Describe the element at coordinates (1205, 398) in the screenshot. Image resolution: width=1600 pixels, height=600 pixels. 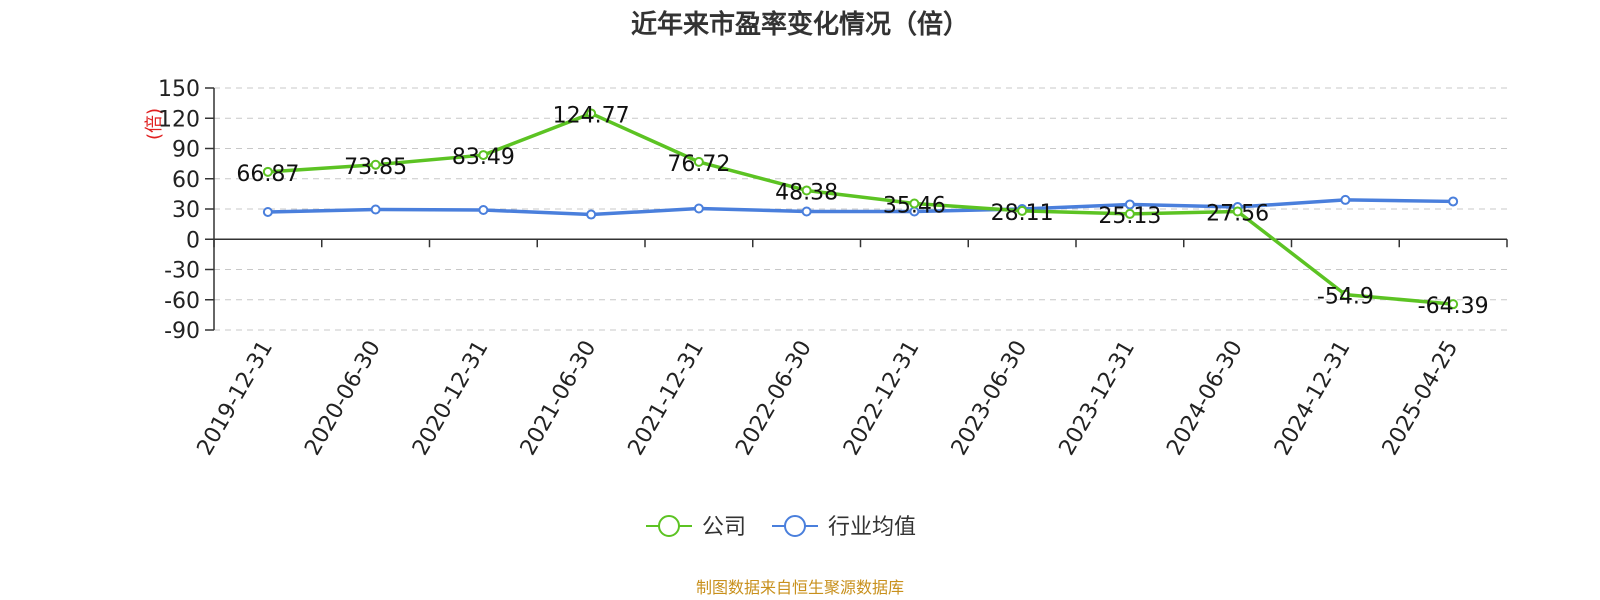
I see `x-tick-label: 2024-06-30` at that location.